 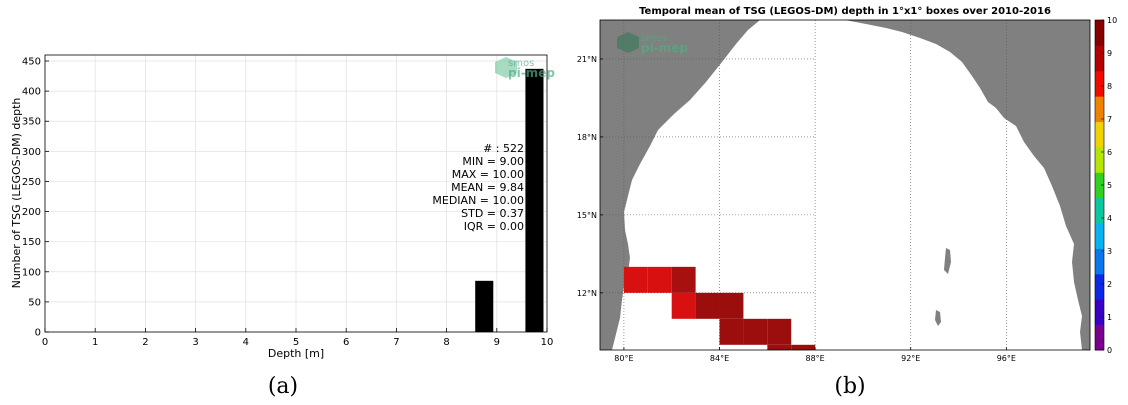 I want to click on stat-line: MEDIAN = 10.00, so click(x=478, y=200).